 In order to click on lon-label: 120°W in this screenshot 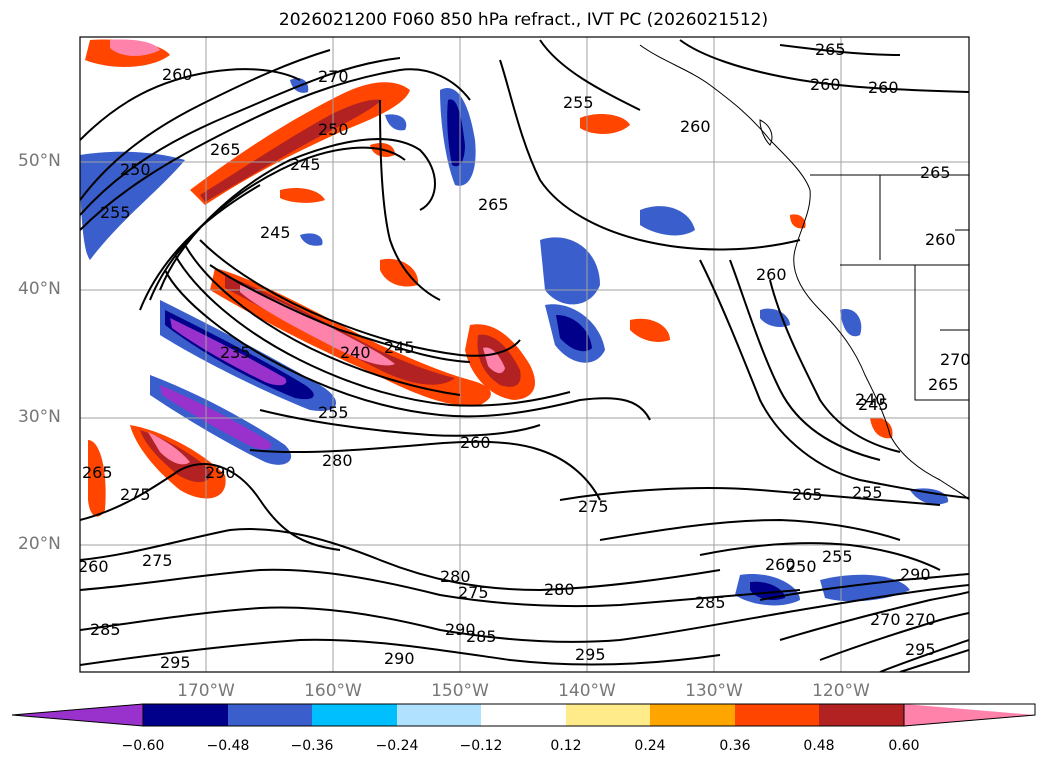, I will do `click(841, 691)`.